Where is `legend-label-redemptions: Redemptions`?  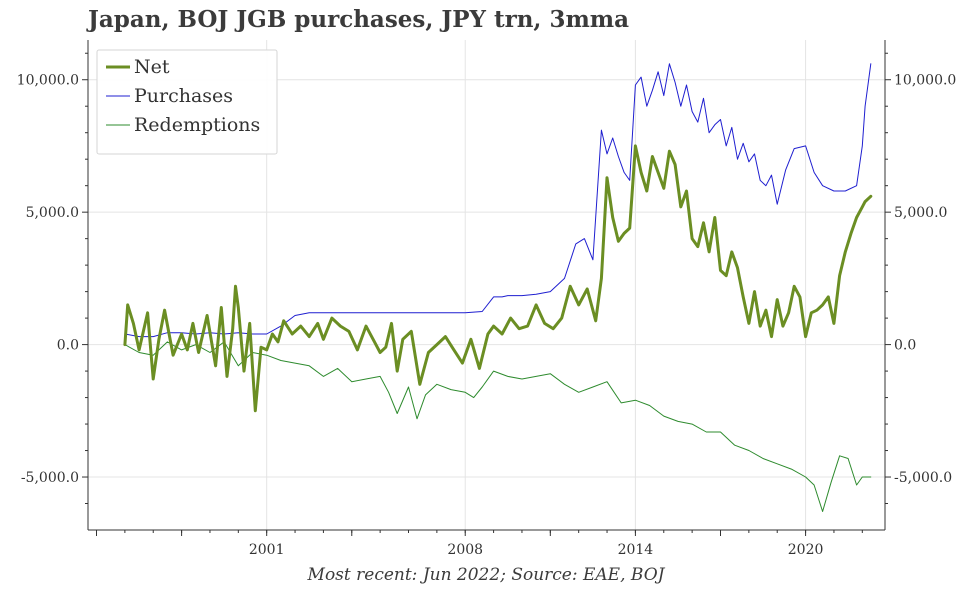 legend-label-redemptions: Redemptions is located at coordinates (197, 125).